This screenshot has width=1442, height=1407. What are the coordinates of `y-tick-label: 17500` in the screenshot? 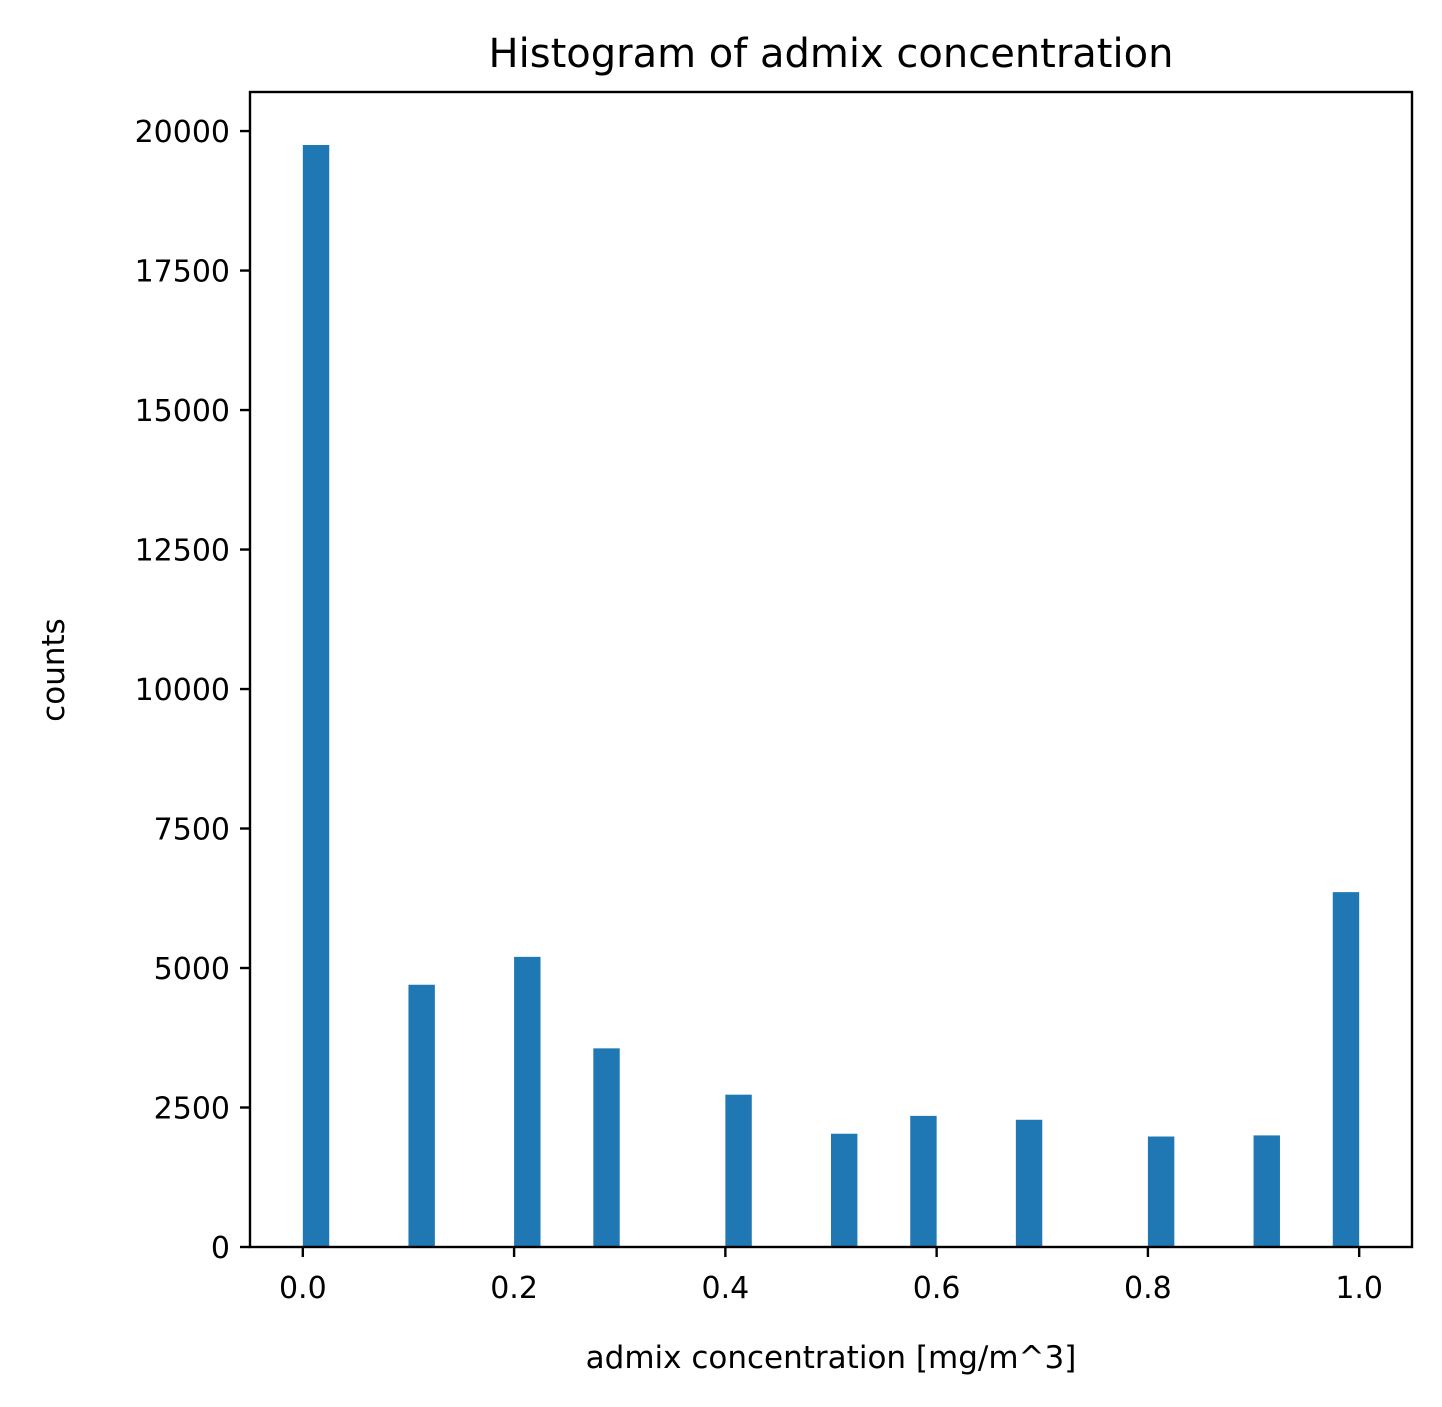 It's located at (182, 272).